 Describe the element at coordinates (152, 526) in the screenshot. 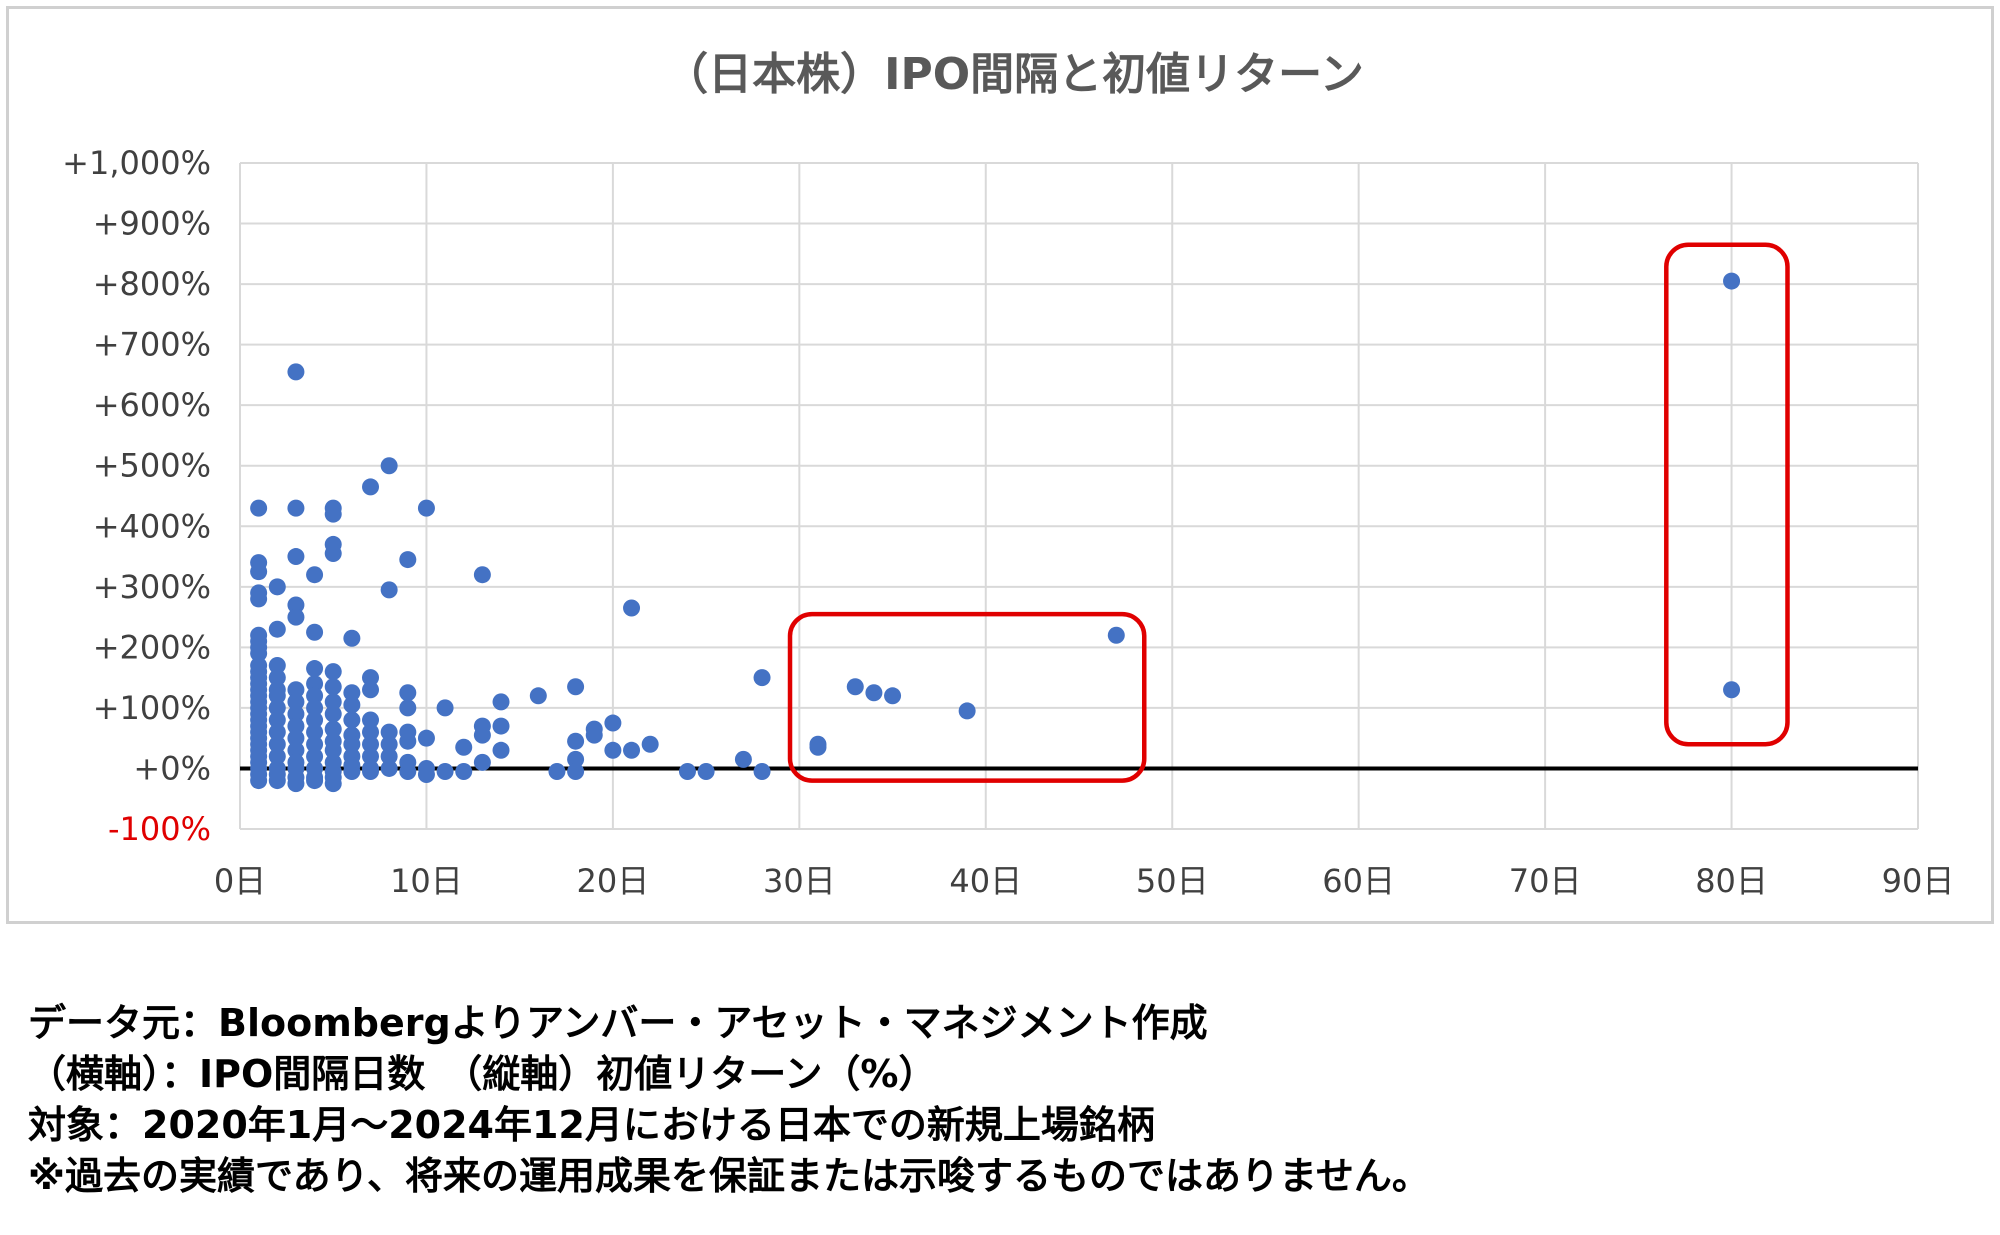

I see `y-tick-label: +400%` at that location.